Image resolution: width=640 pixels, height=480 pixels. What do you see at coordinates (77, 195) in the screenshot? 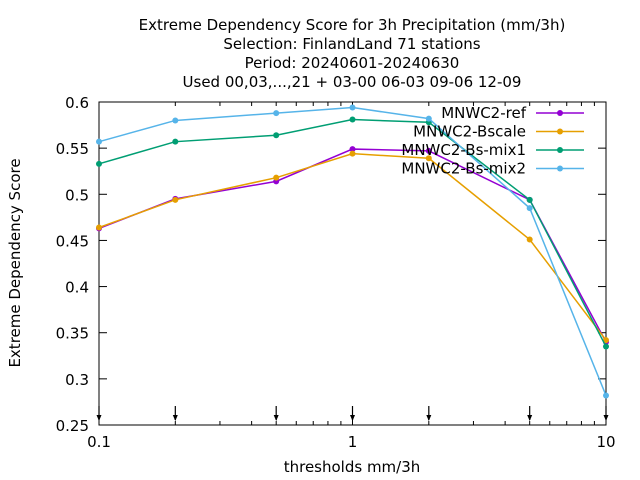
I see `y-tick-label: 0.5` at bounding box center [77, 195].